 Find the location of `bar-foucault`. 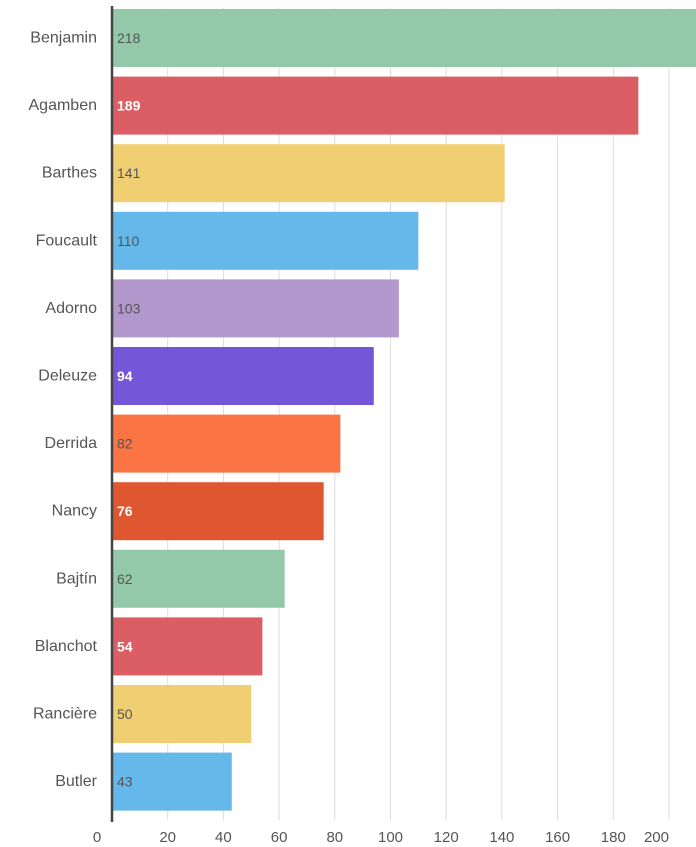

bar-foucault is located at coordinates (265, 241).